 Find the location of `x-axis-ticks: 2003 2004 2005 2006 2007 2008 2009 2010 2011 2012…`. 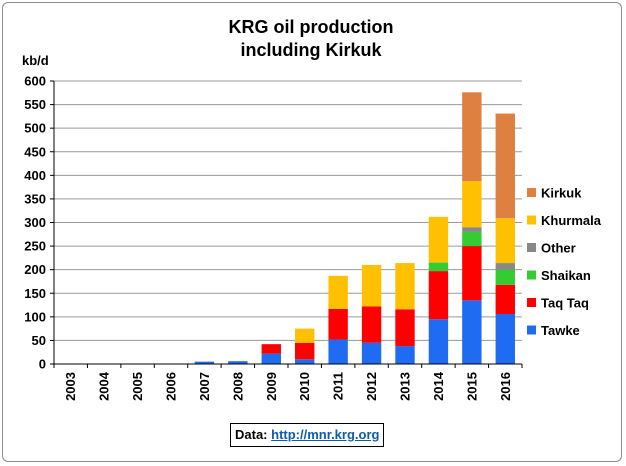

x-axis-ticks: 2003 2004 2005 2006 2007 2008 2009 2010 2011 2012… is located at coordinates (288, 382).